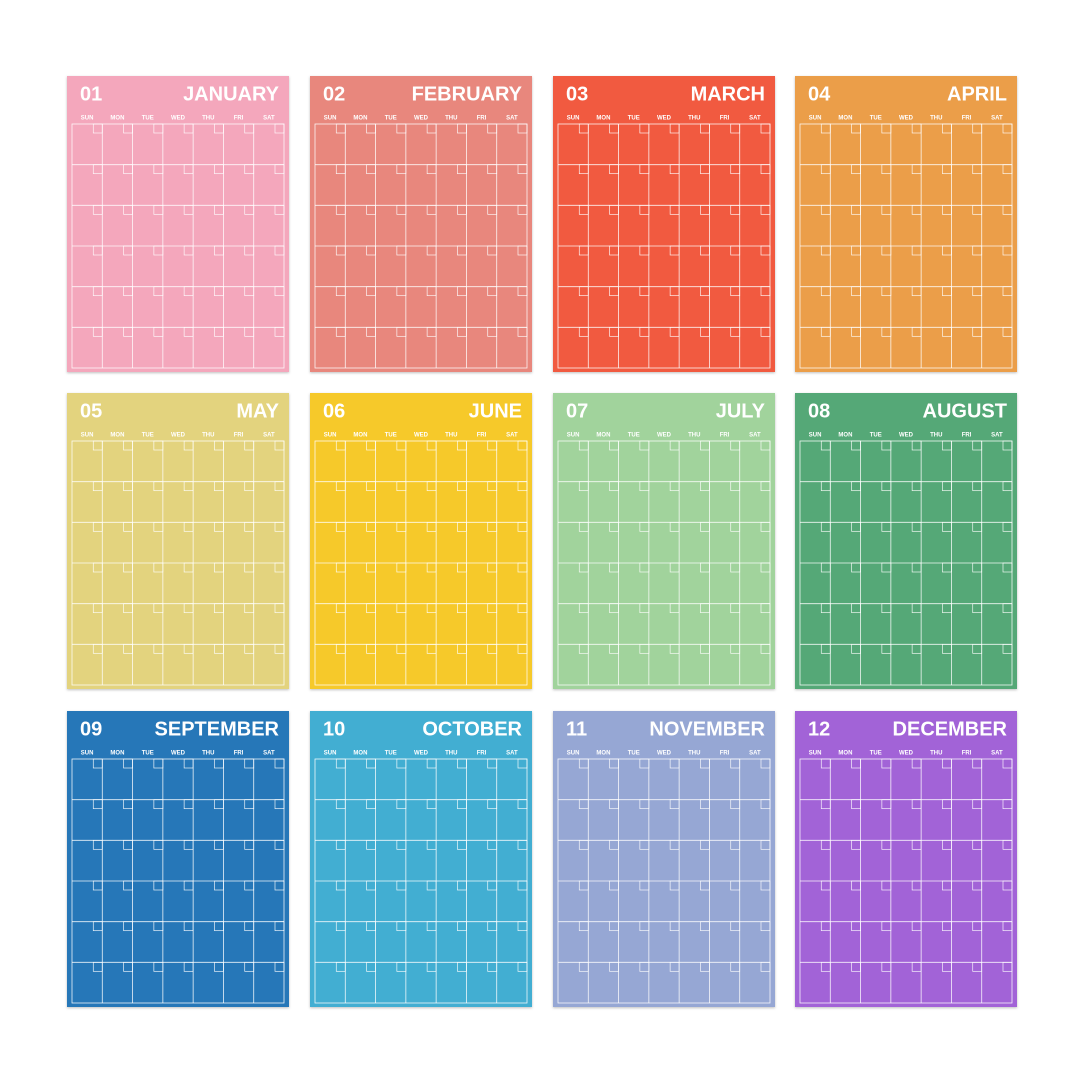  What do you see at coordinates (482, 754) in the screenshot?
I see `weekday-label: FRI` at bounding box center [482, 754].